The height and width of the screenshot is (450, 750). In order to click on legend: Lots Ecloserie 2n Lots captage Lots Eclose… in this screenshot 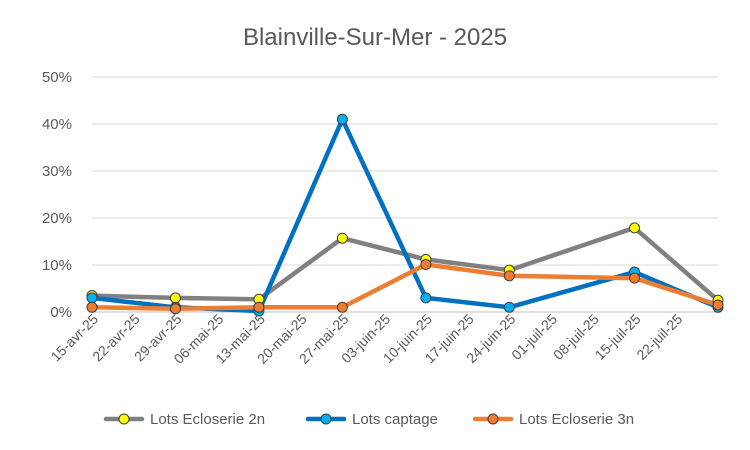, I will do `click(368, 419)`.